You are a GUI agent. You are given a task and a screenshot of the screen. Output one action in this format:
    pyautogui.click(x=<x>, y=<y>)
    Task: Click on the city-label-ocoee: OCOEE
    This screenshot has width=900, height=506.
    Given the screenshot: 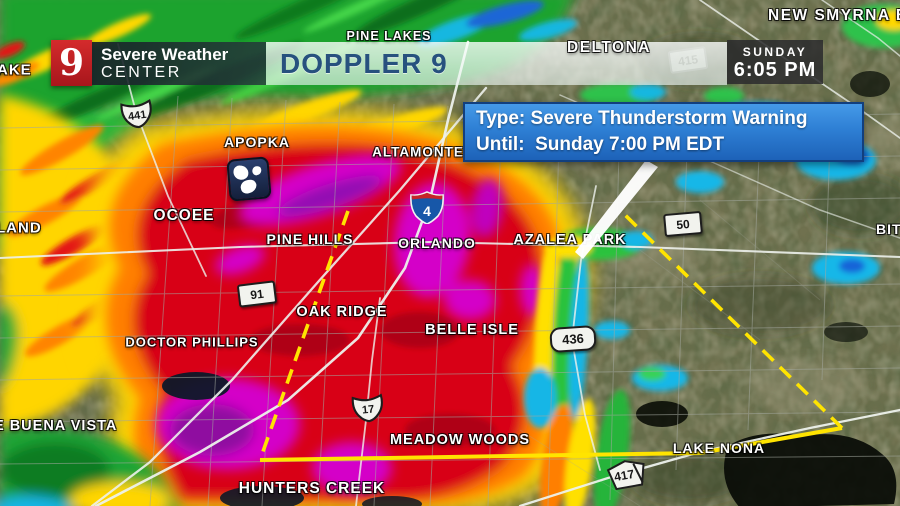 What is the action you would take?
    pyautogui.click(x=184, y=215)
    